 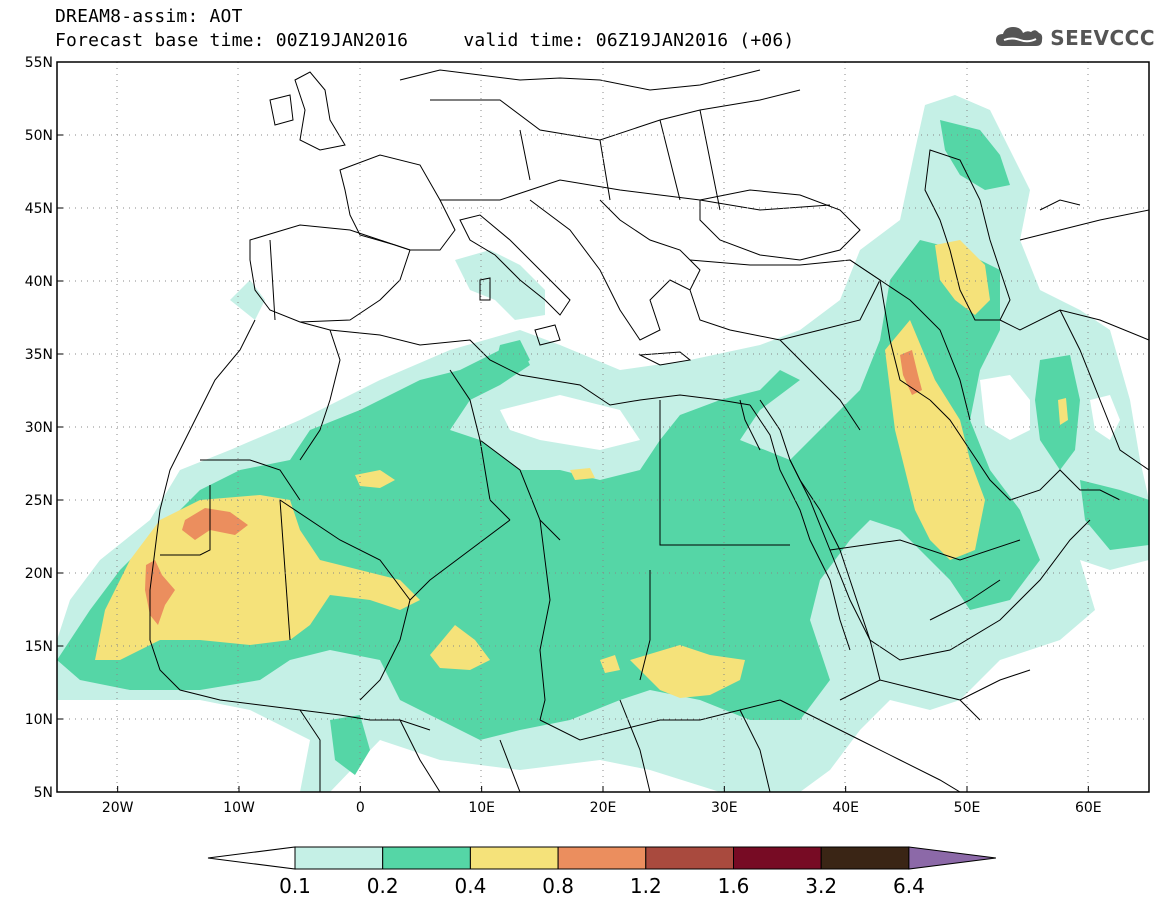 I want to click on lat-tick-label: 50N, so click(x=39, y=136).